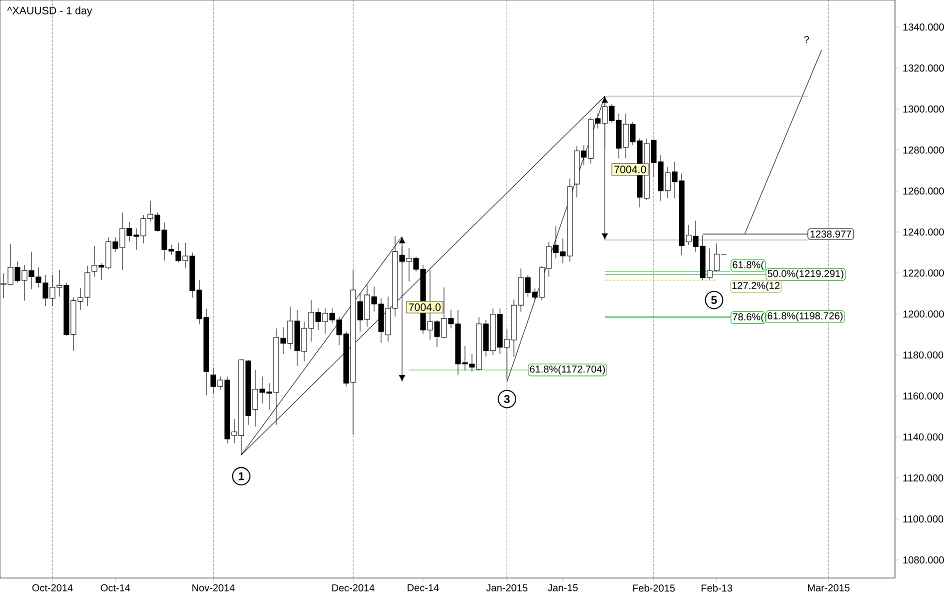 The width and height of the screenshot is (952, 596). What do you see at coordinates (829, 588) in the screenshot?
I see `x-tick-label: Mar-2015` at bounding box center [829, 588].